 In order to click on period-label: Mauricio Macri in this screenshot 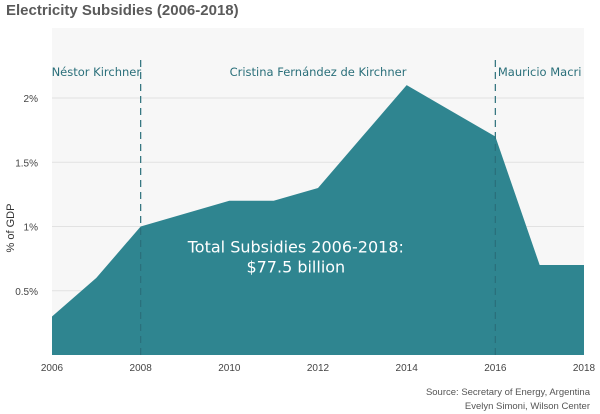, I will do `click(540, 72)`.